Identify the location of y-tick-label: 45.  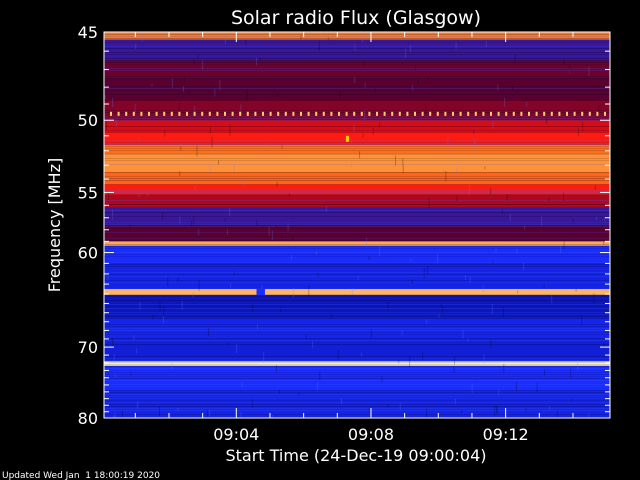
(88, 32).